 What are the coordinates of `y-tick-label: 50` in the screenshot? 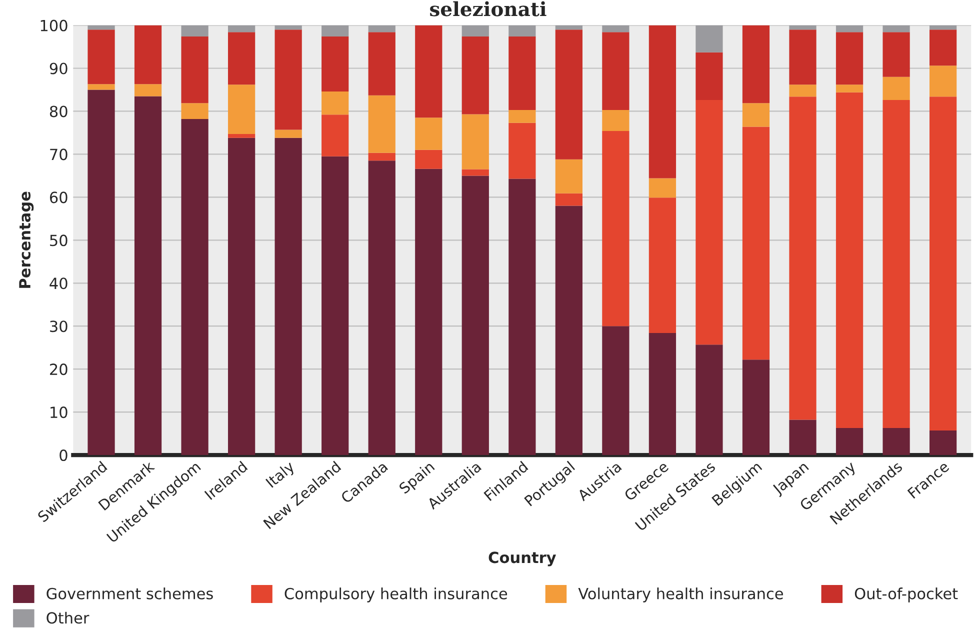 It's located at (59, 240).